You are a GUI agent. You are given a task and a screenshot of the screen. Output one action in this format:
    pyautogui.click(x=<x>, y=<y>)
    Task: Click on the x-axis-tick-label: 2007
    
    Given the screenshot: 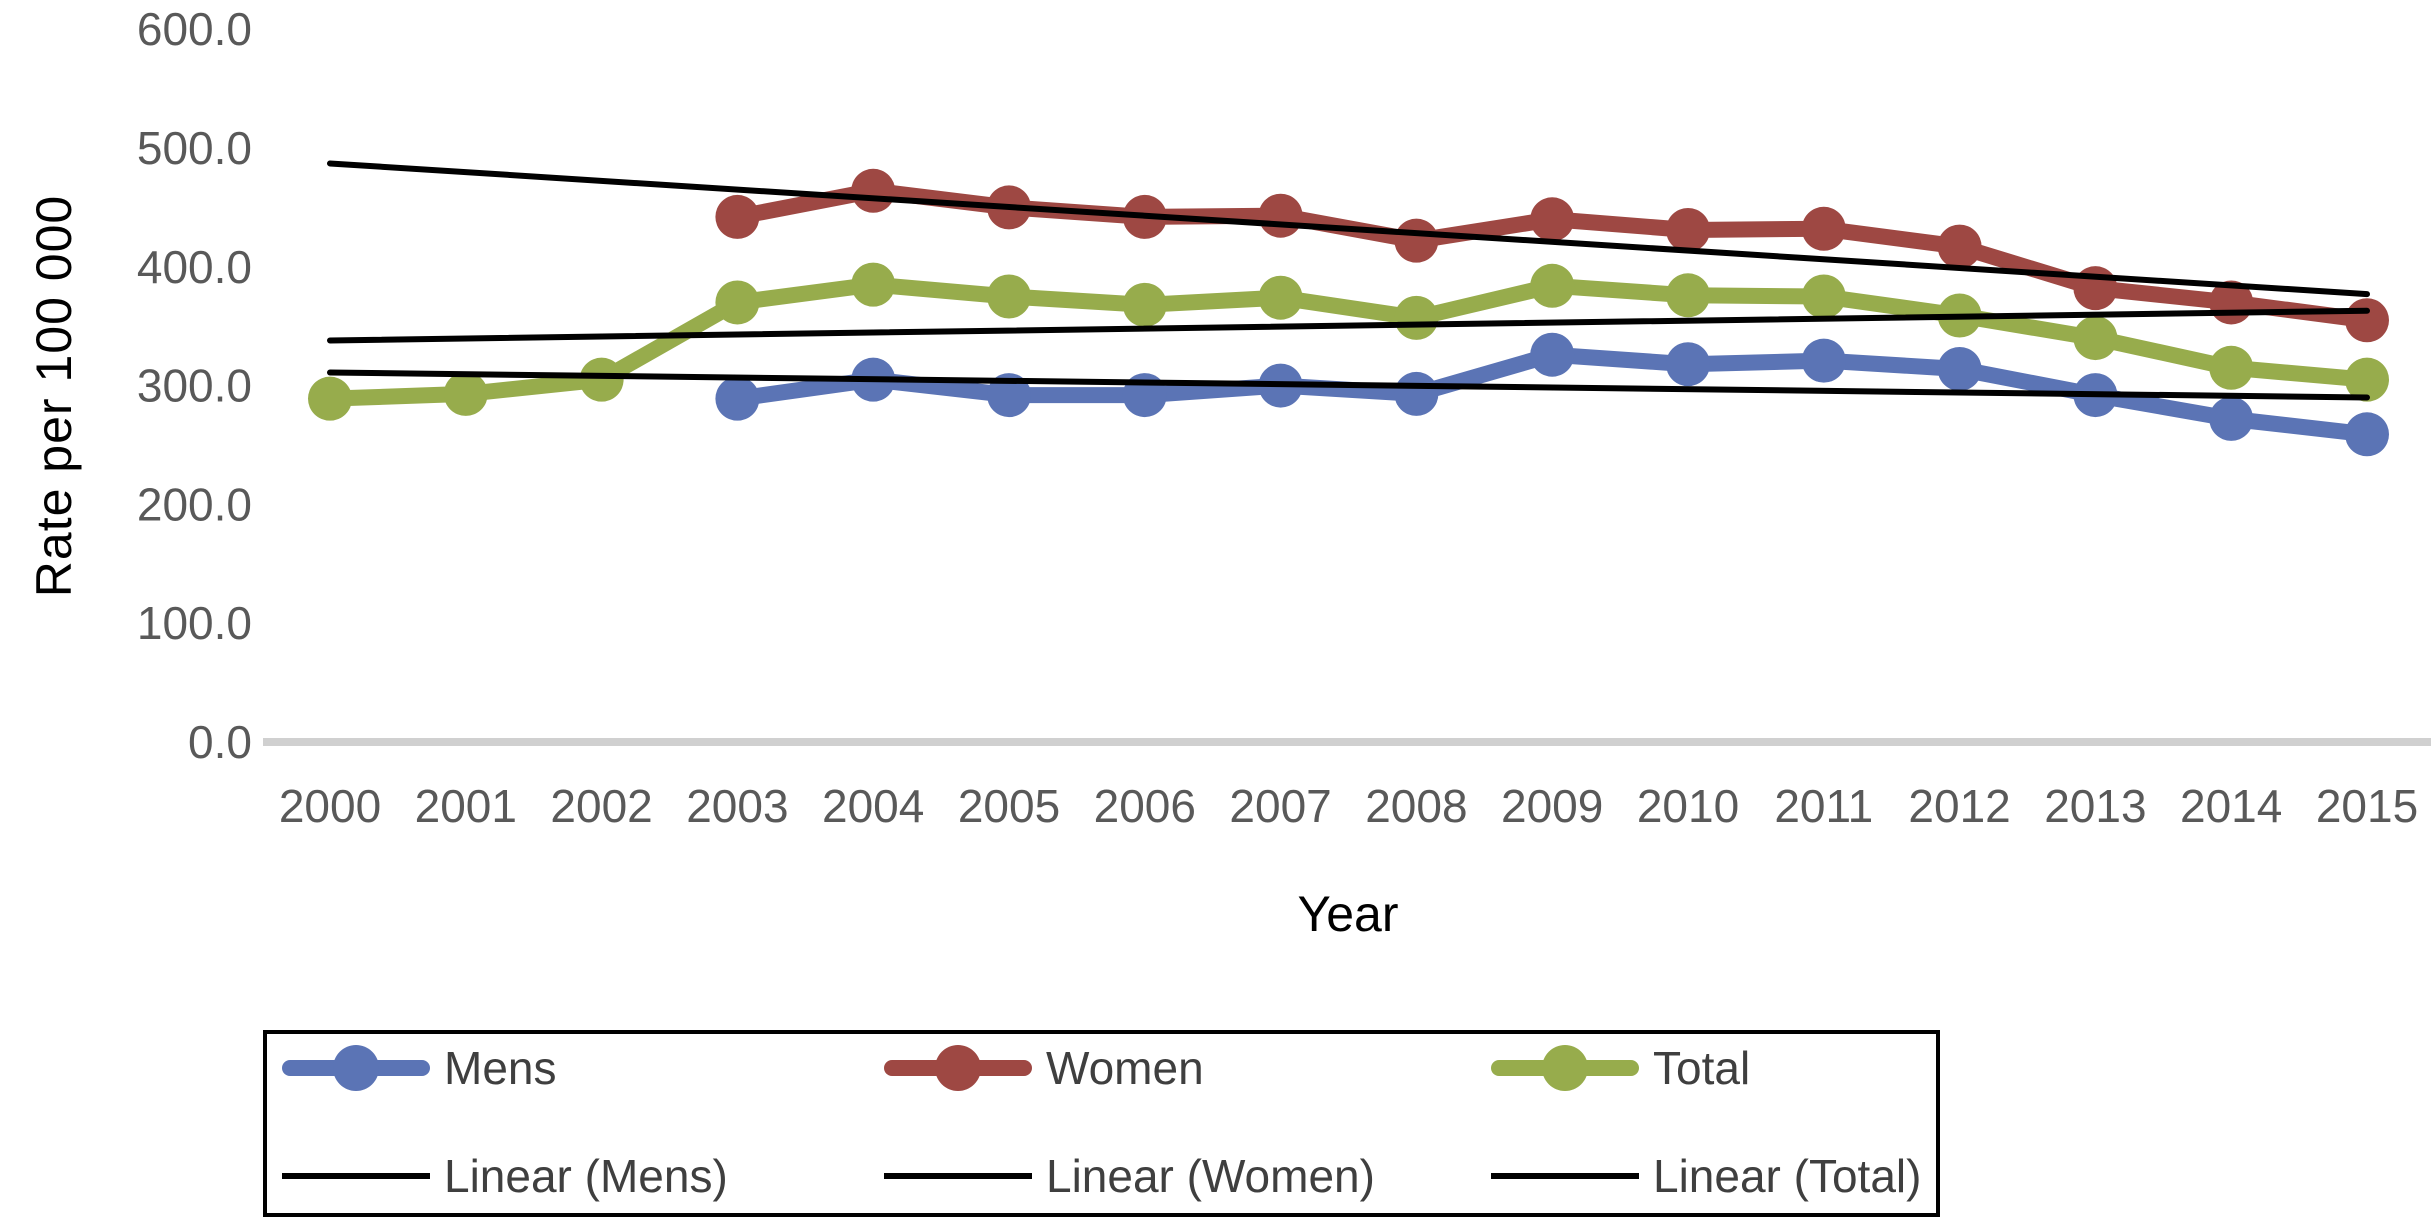 What is the action you would take?
    pyautogui.click(x=1280, y=806)
    